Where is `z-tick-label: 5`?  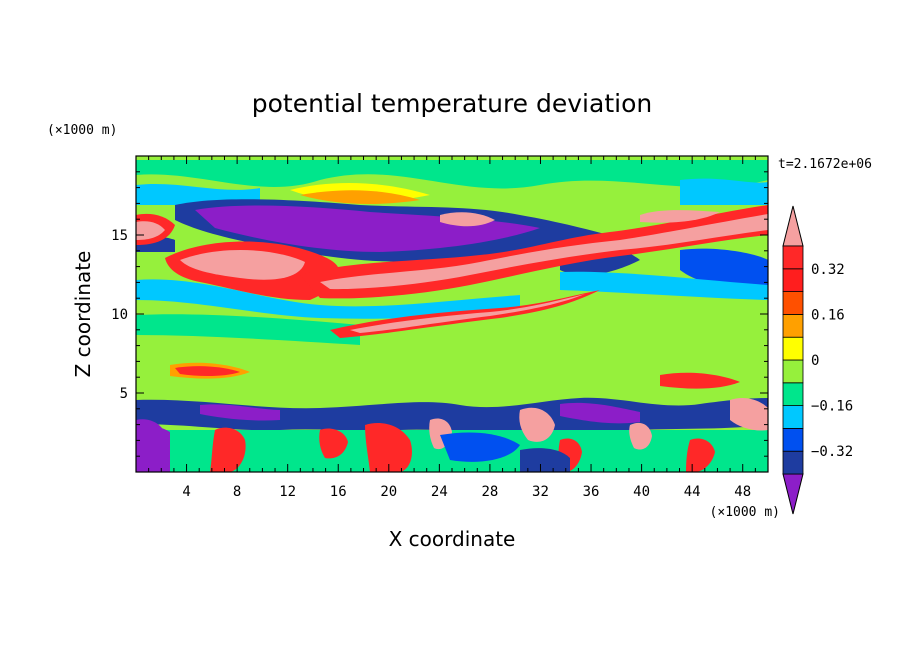 z-tick-label: 5 is located at coordinates (124, 394).